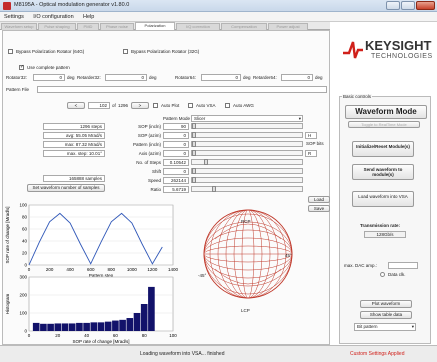 This screenshot has height=362, width=437. What do you see at coordinates (125, 51) in the screenshot?
I see `bypass-rotator-32g-checkbox` at bounding box center [125, 51].